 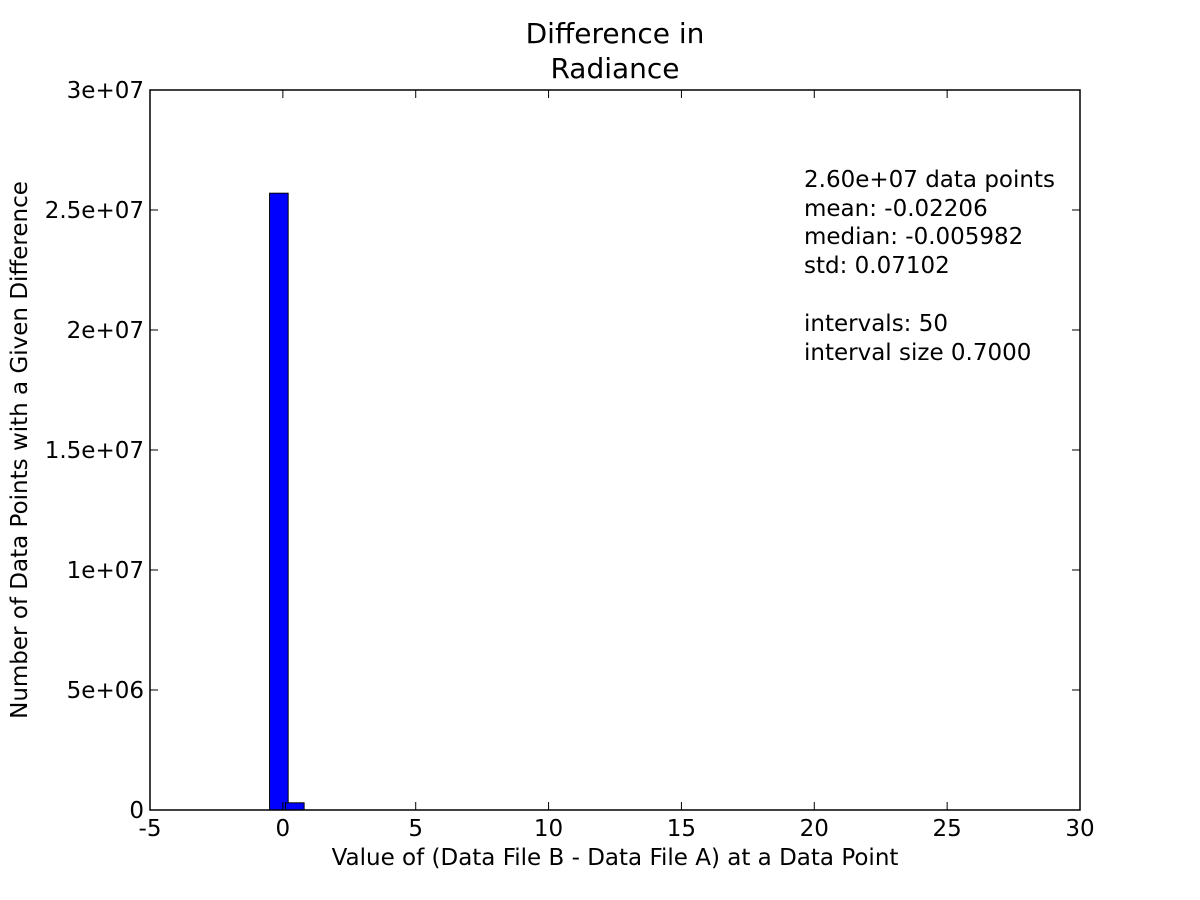 What do you see at coordinates (681, 829) in the screenshot?
I see `x-tick-label-4: 15` at bounding box center [681, 829].